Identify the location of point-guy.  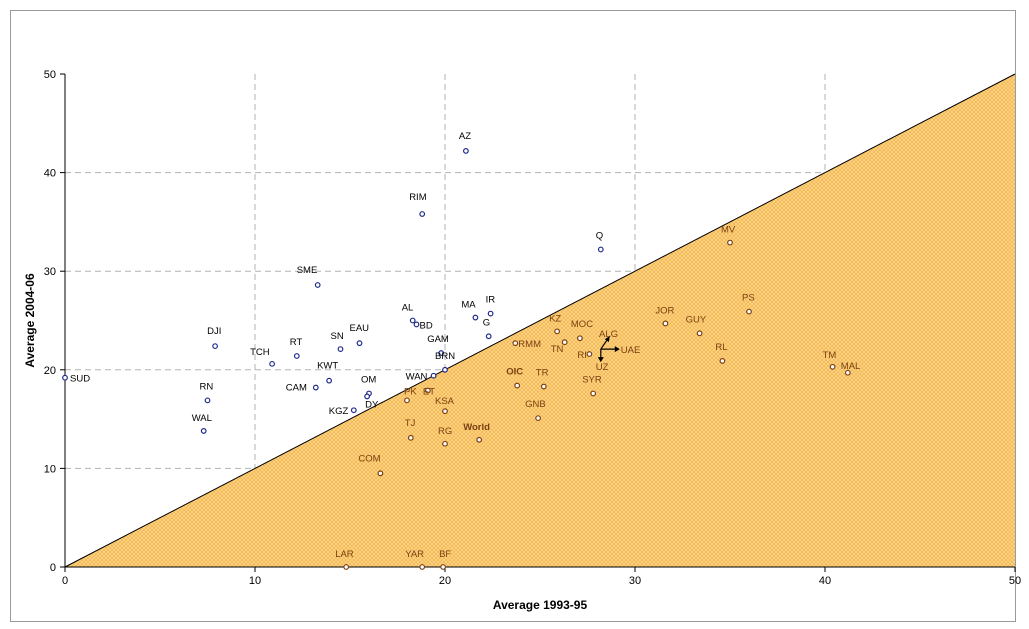
(699, 333).